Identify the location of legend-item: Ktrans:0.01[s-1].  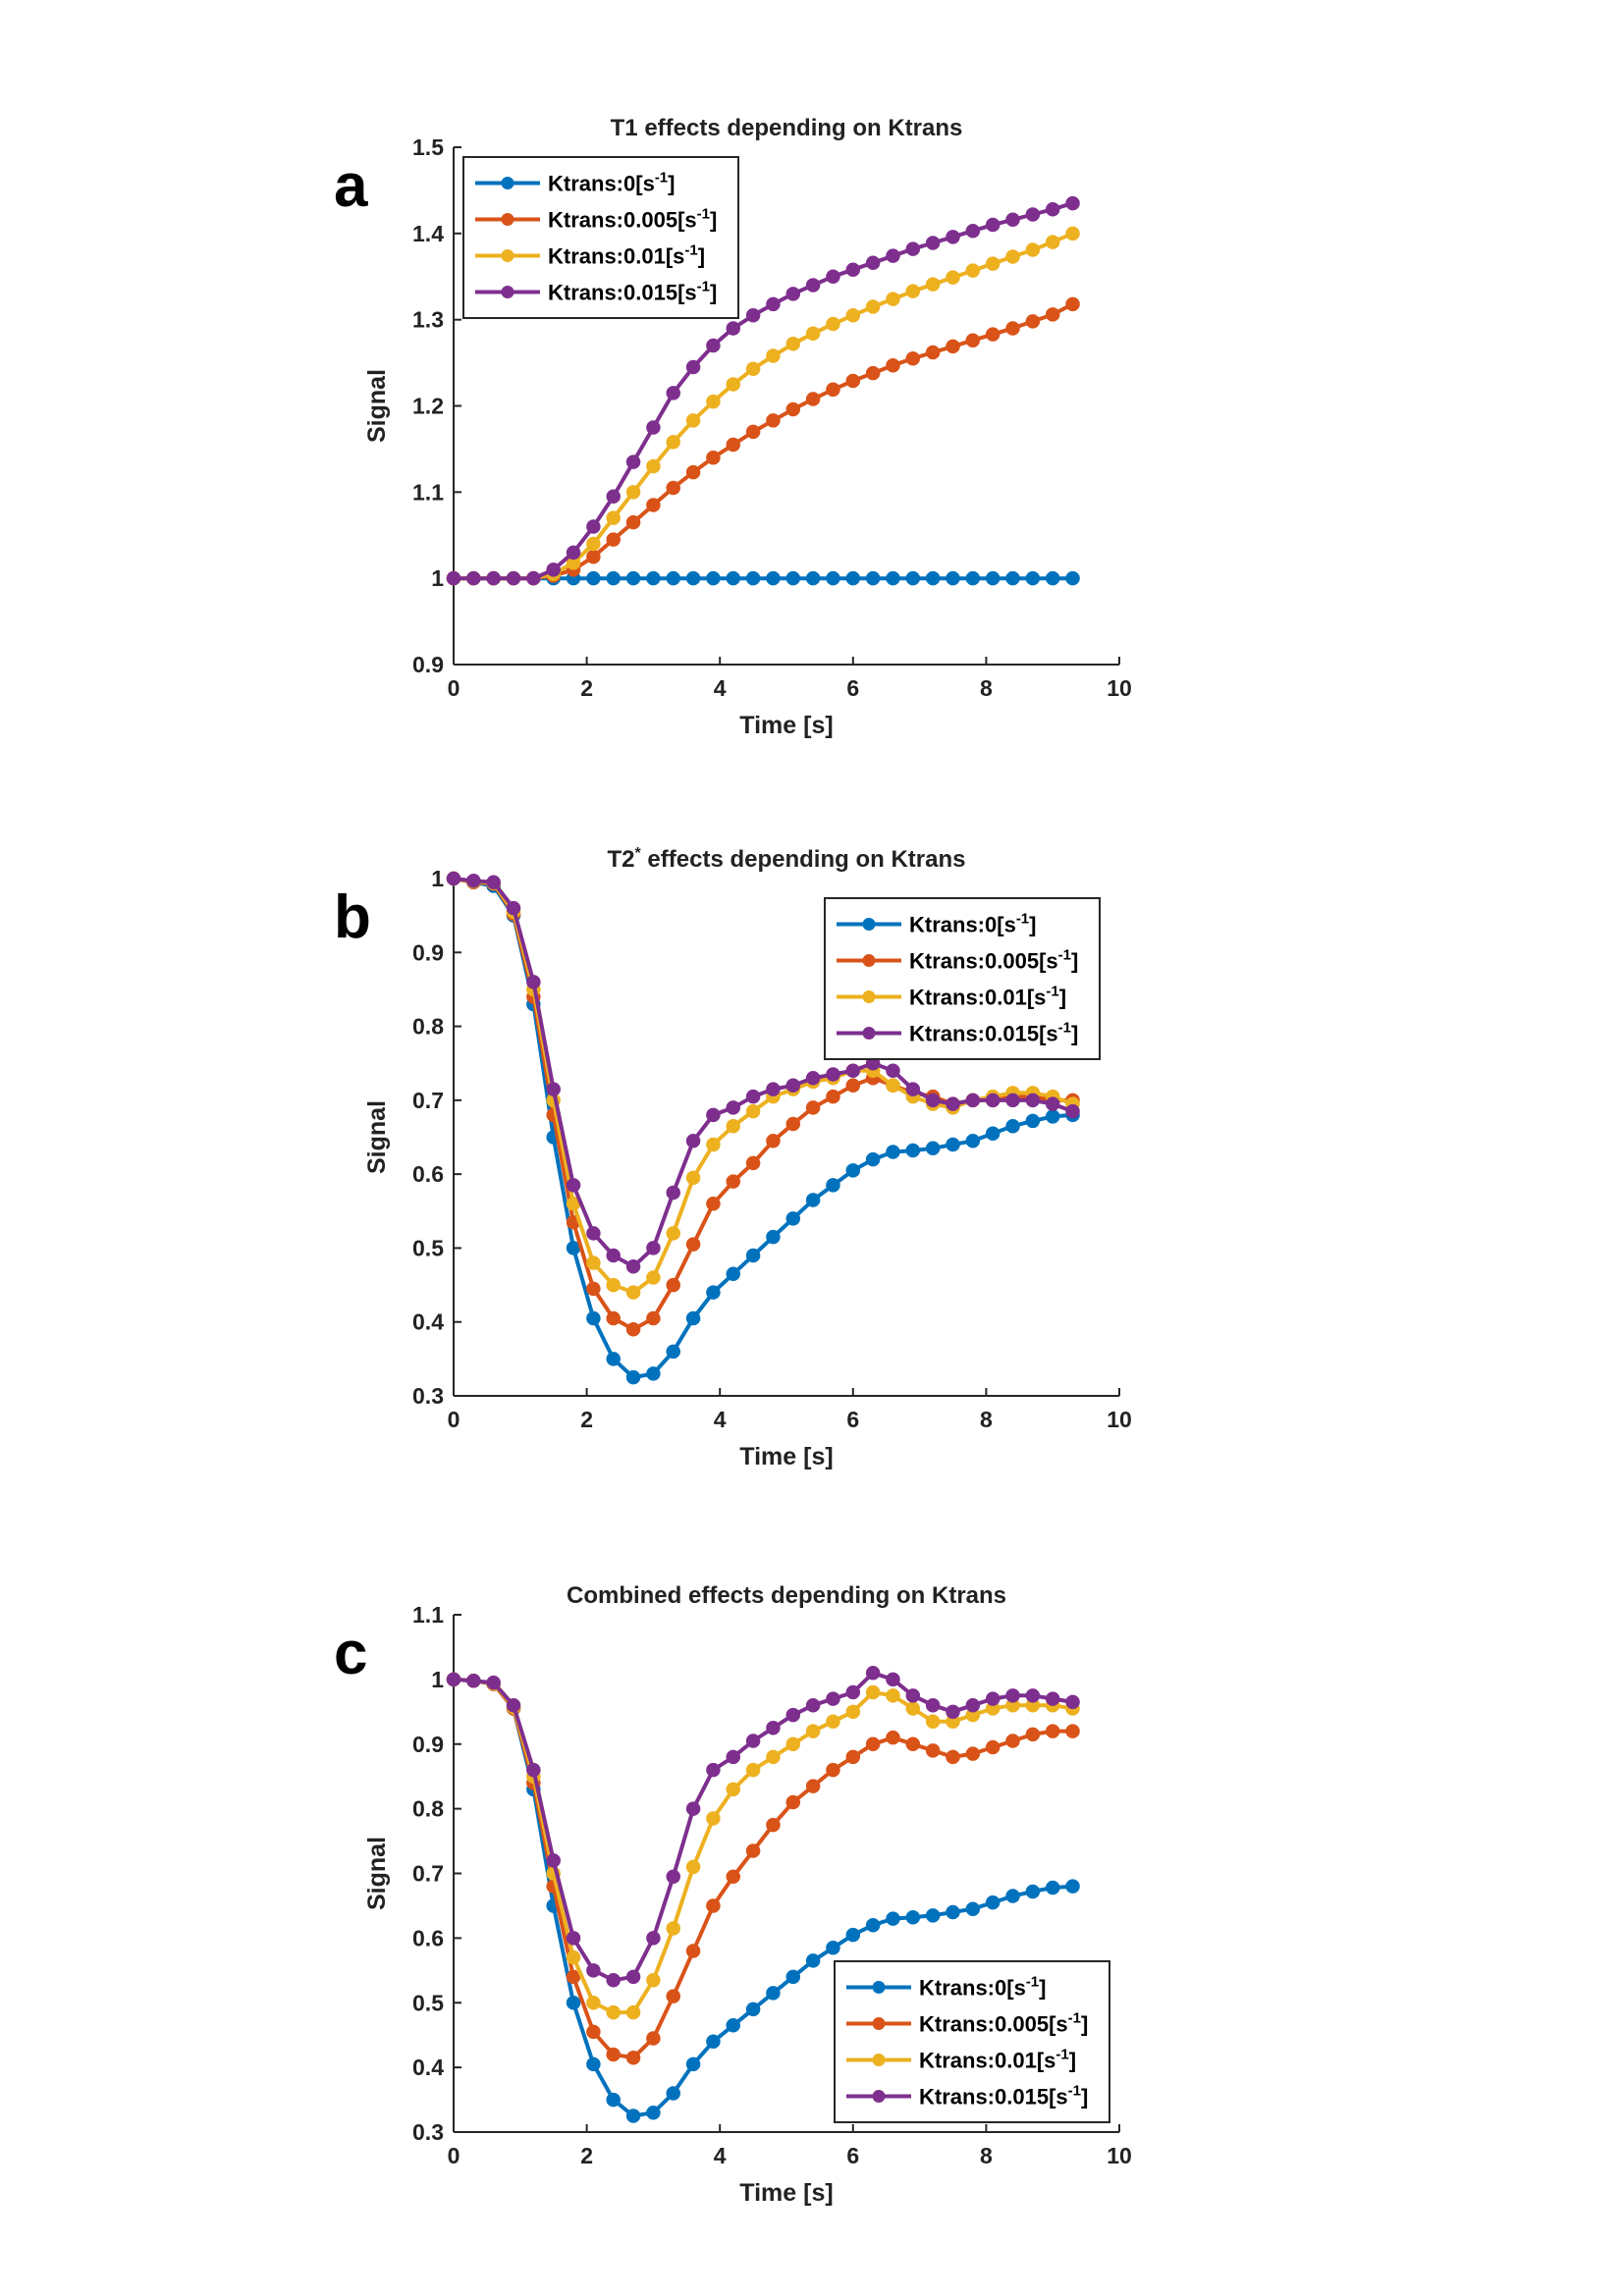
(590, 255).